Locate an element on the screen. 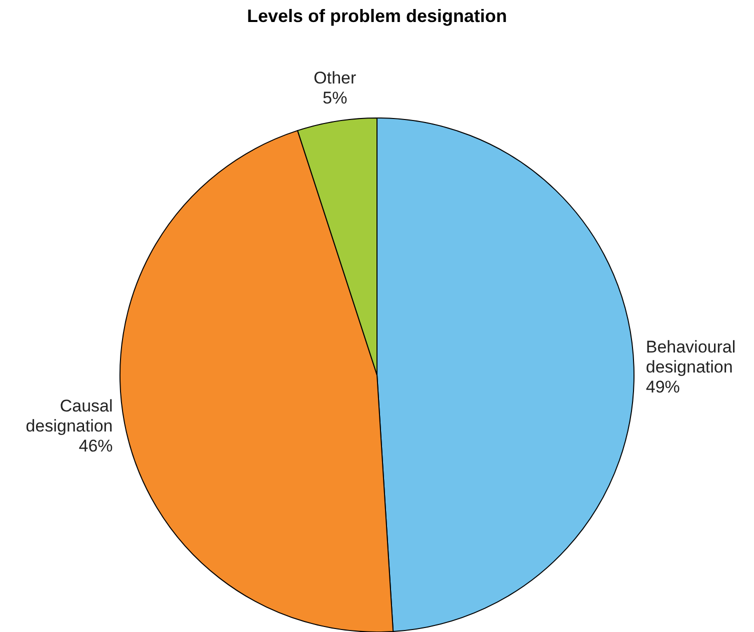 The height and width of the screenshot is (632, 754). data-label: 5% is located at coordinates (335, 98).